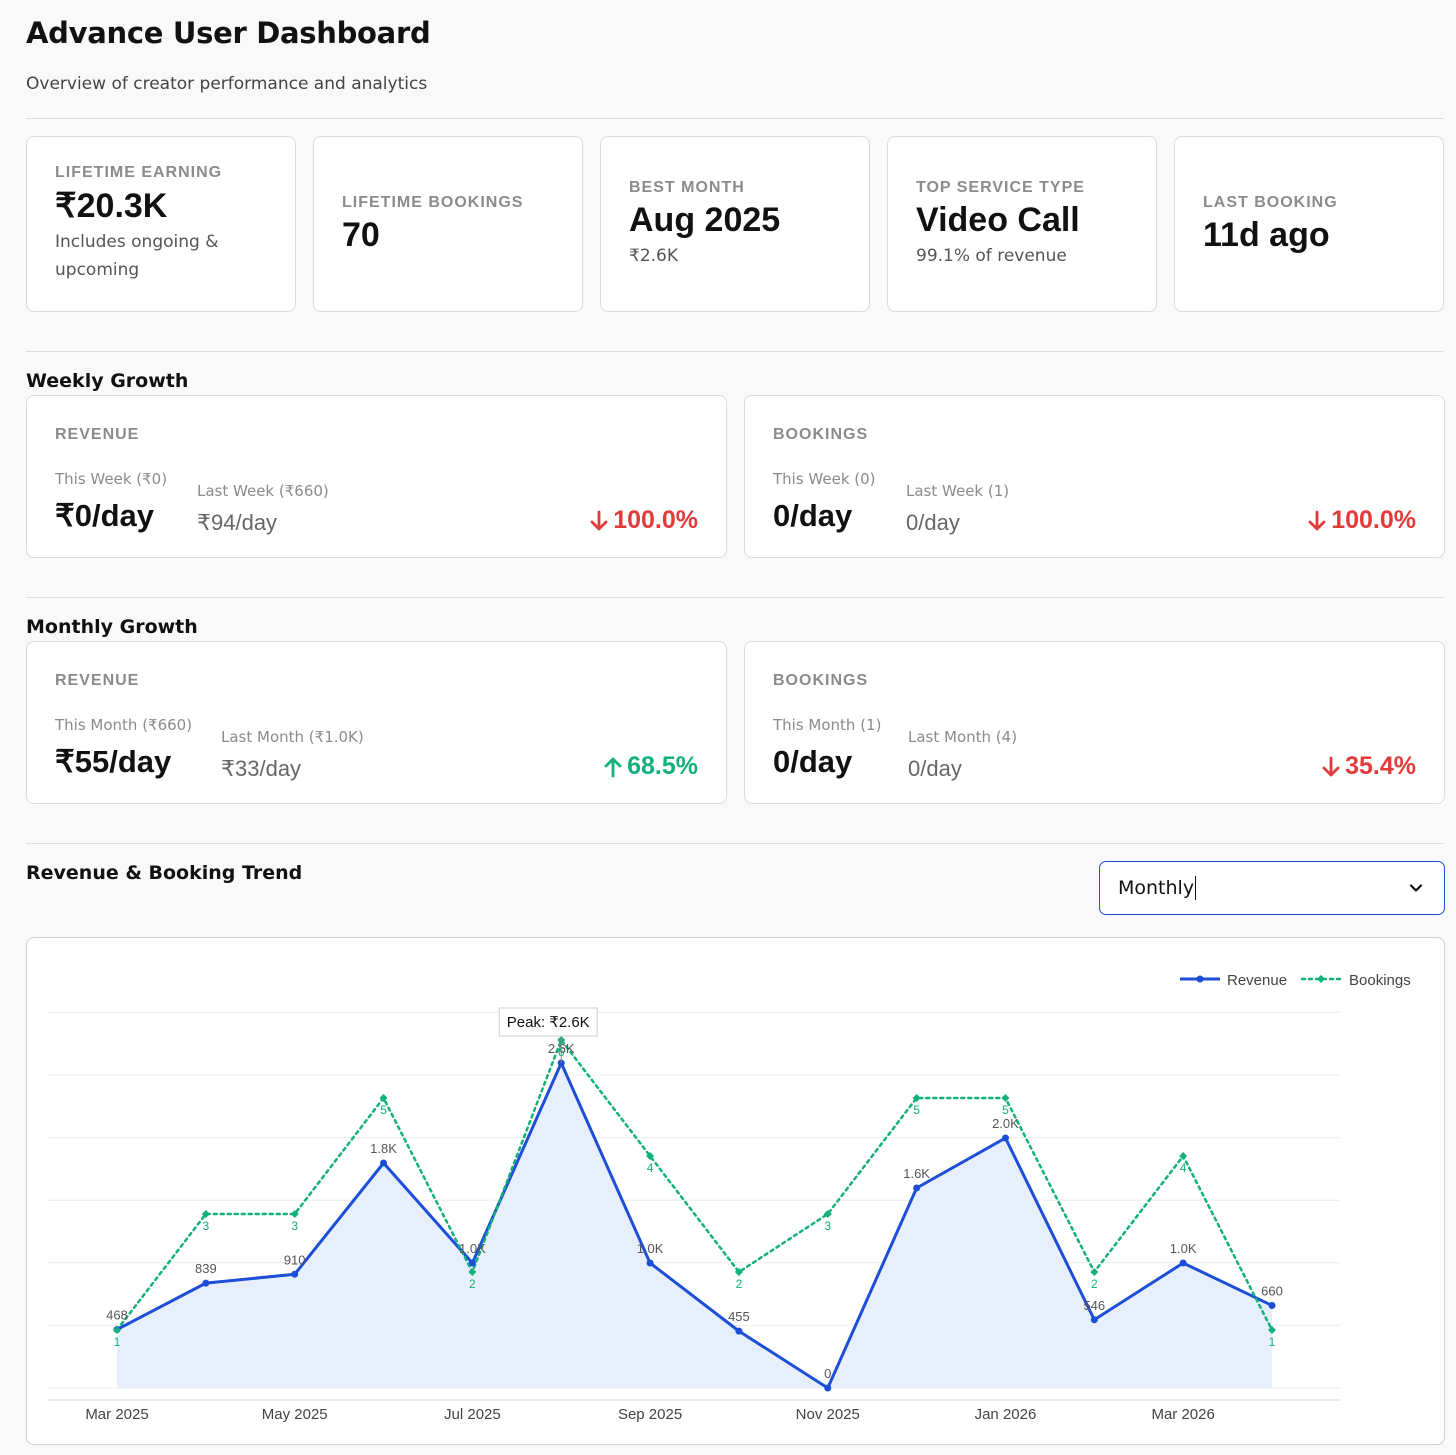 The width and height of the screenshot is (1456, 1455). Describe the element at coordinates (137, 256) in the screenshot. I see `stat-sub: Includes ongoing & upcoming` at that location.